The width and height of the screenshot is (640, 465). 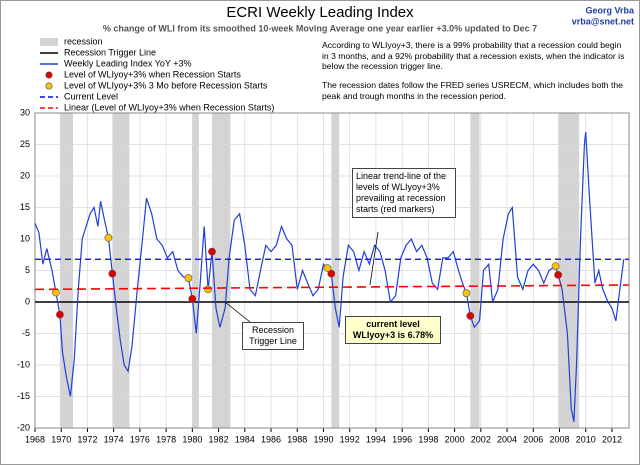 I want to click on chart-title: ECRI Weekly Leading Index, so click(x=320, y=12).